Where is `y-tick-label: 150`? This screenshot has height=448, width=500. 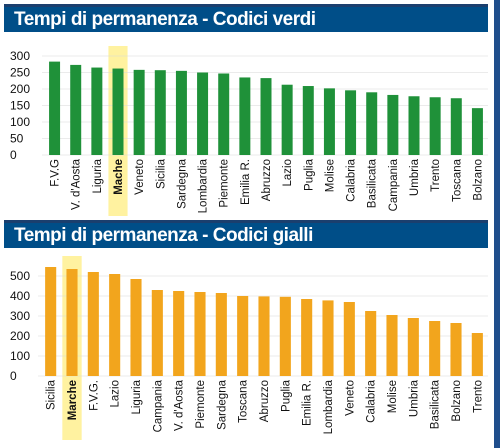 y-tick-label: 150 is located at coordinates (20, 106).